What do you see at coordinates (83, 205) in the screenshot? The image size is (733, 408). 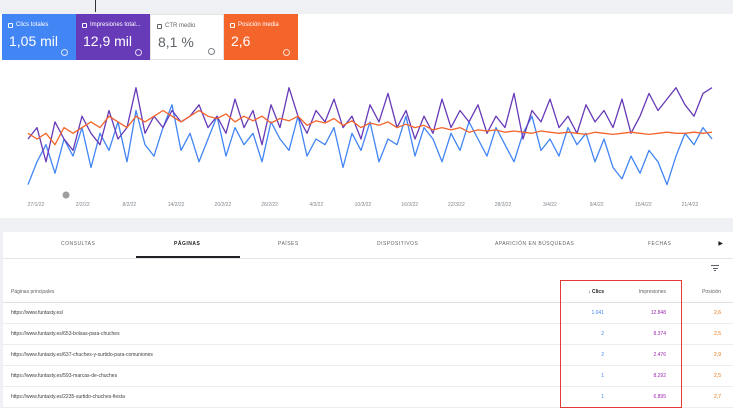 I see `x-tick-label: 2/2/22` at bounding box center [83, 205].